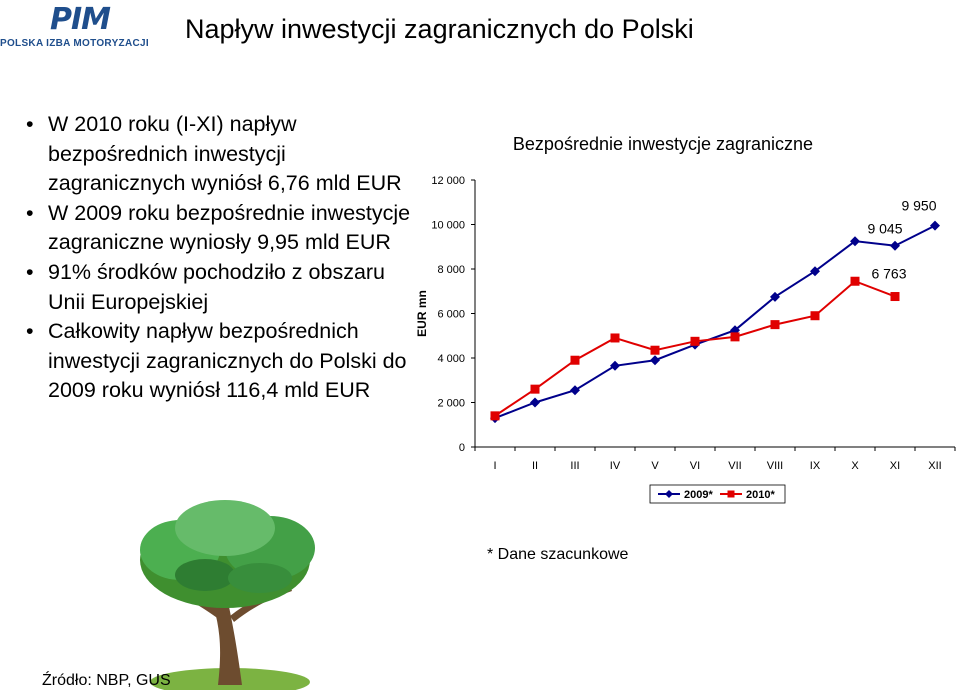 This screenshot has height=690, width=960. What do you see at coordinates (760, 495) in the screenshot?
I see `legend-label: 2010*` at bounding box center [760, 495].